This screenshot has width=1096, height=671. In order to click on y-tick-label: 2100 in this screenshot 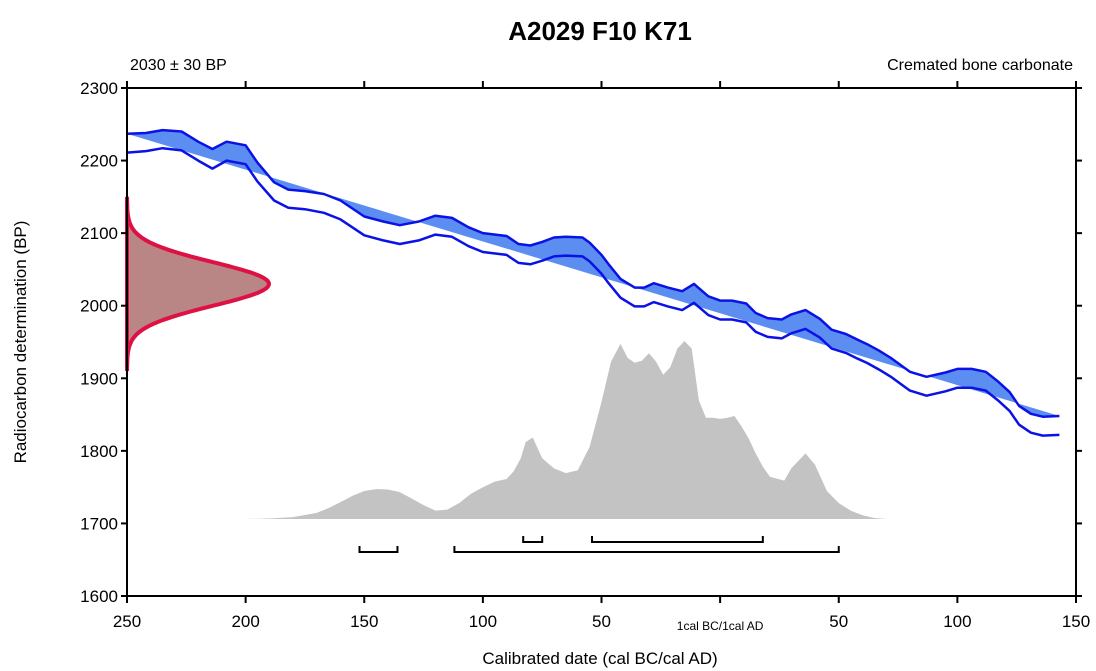, I will do `click(99, 233)`.